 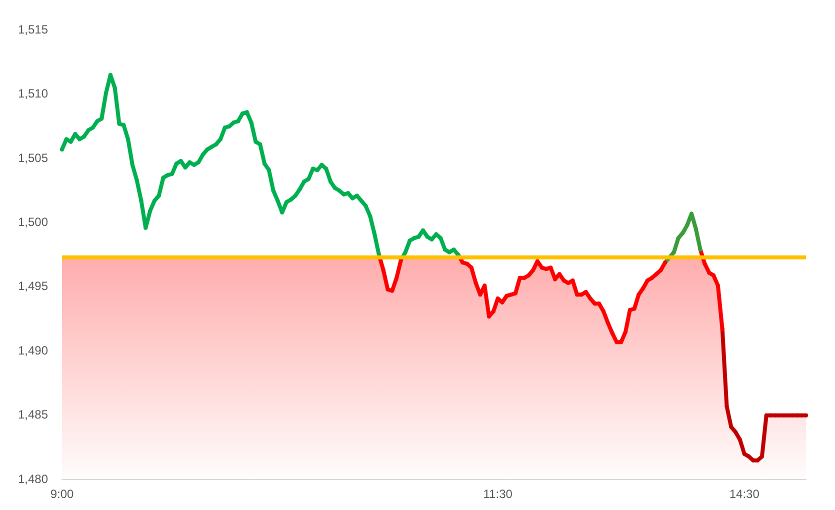 What do you see at coordinates (62, 494) in the screenshot?
I see `x-tick-label: 9:00` at bounding box center [62, 494].